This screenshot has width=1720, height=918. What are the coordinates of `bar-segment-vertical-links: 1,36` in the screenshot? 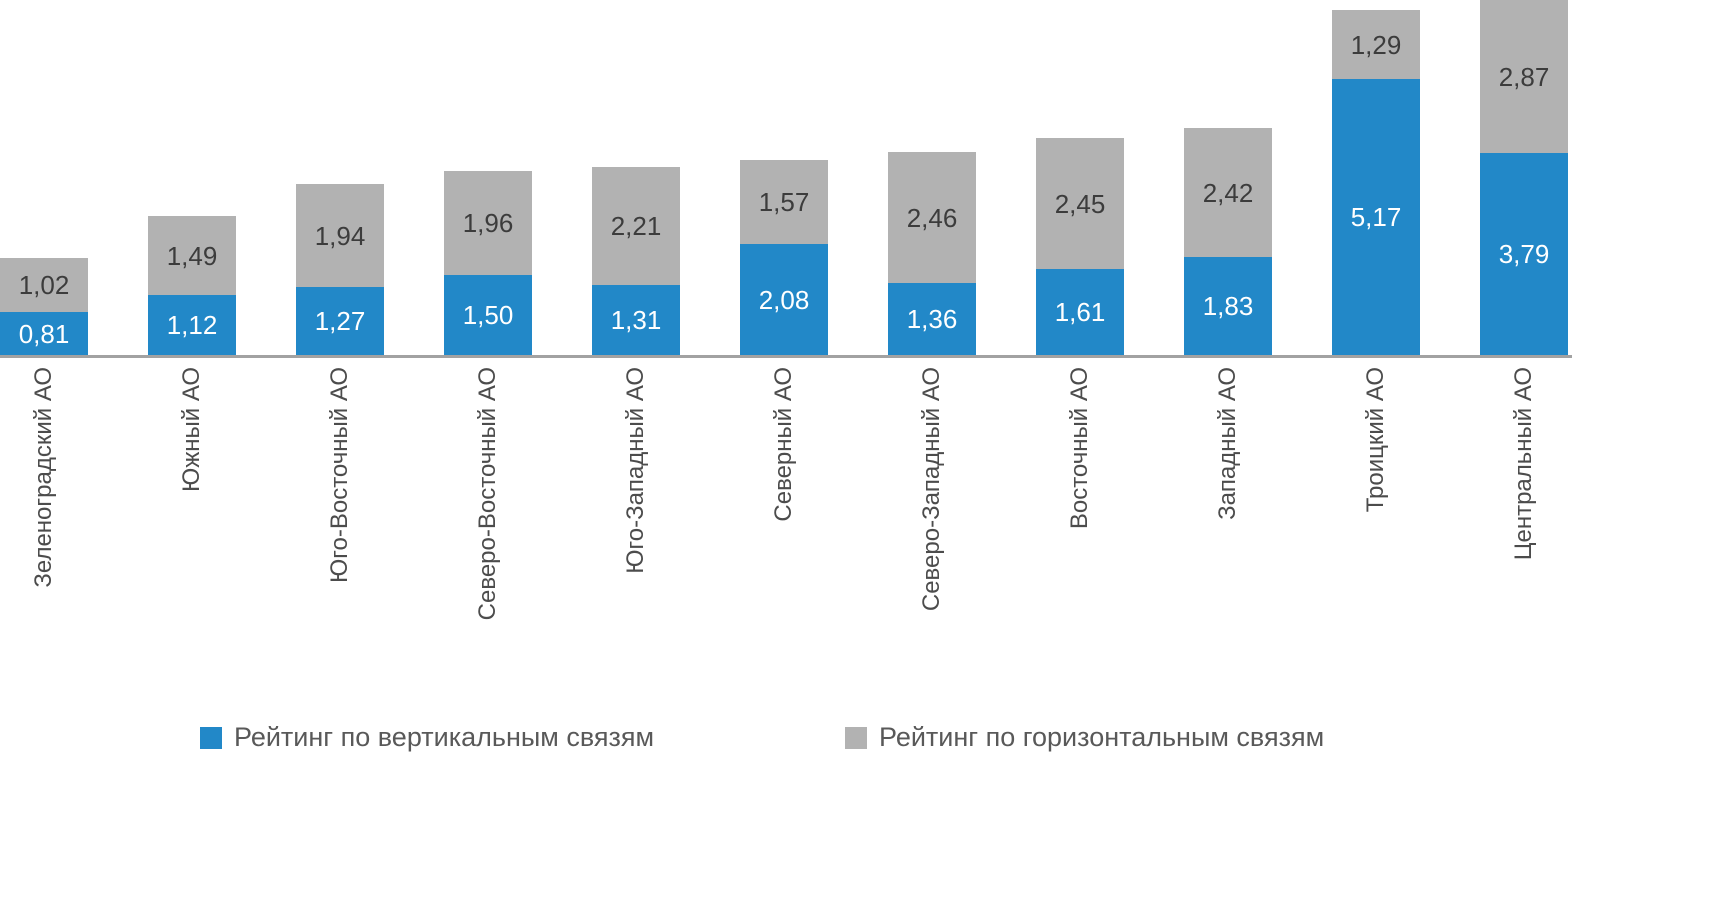 It's located at (932, 319).